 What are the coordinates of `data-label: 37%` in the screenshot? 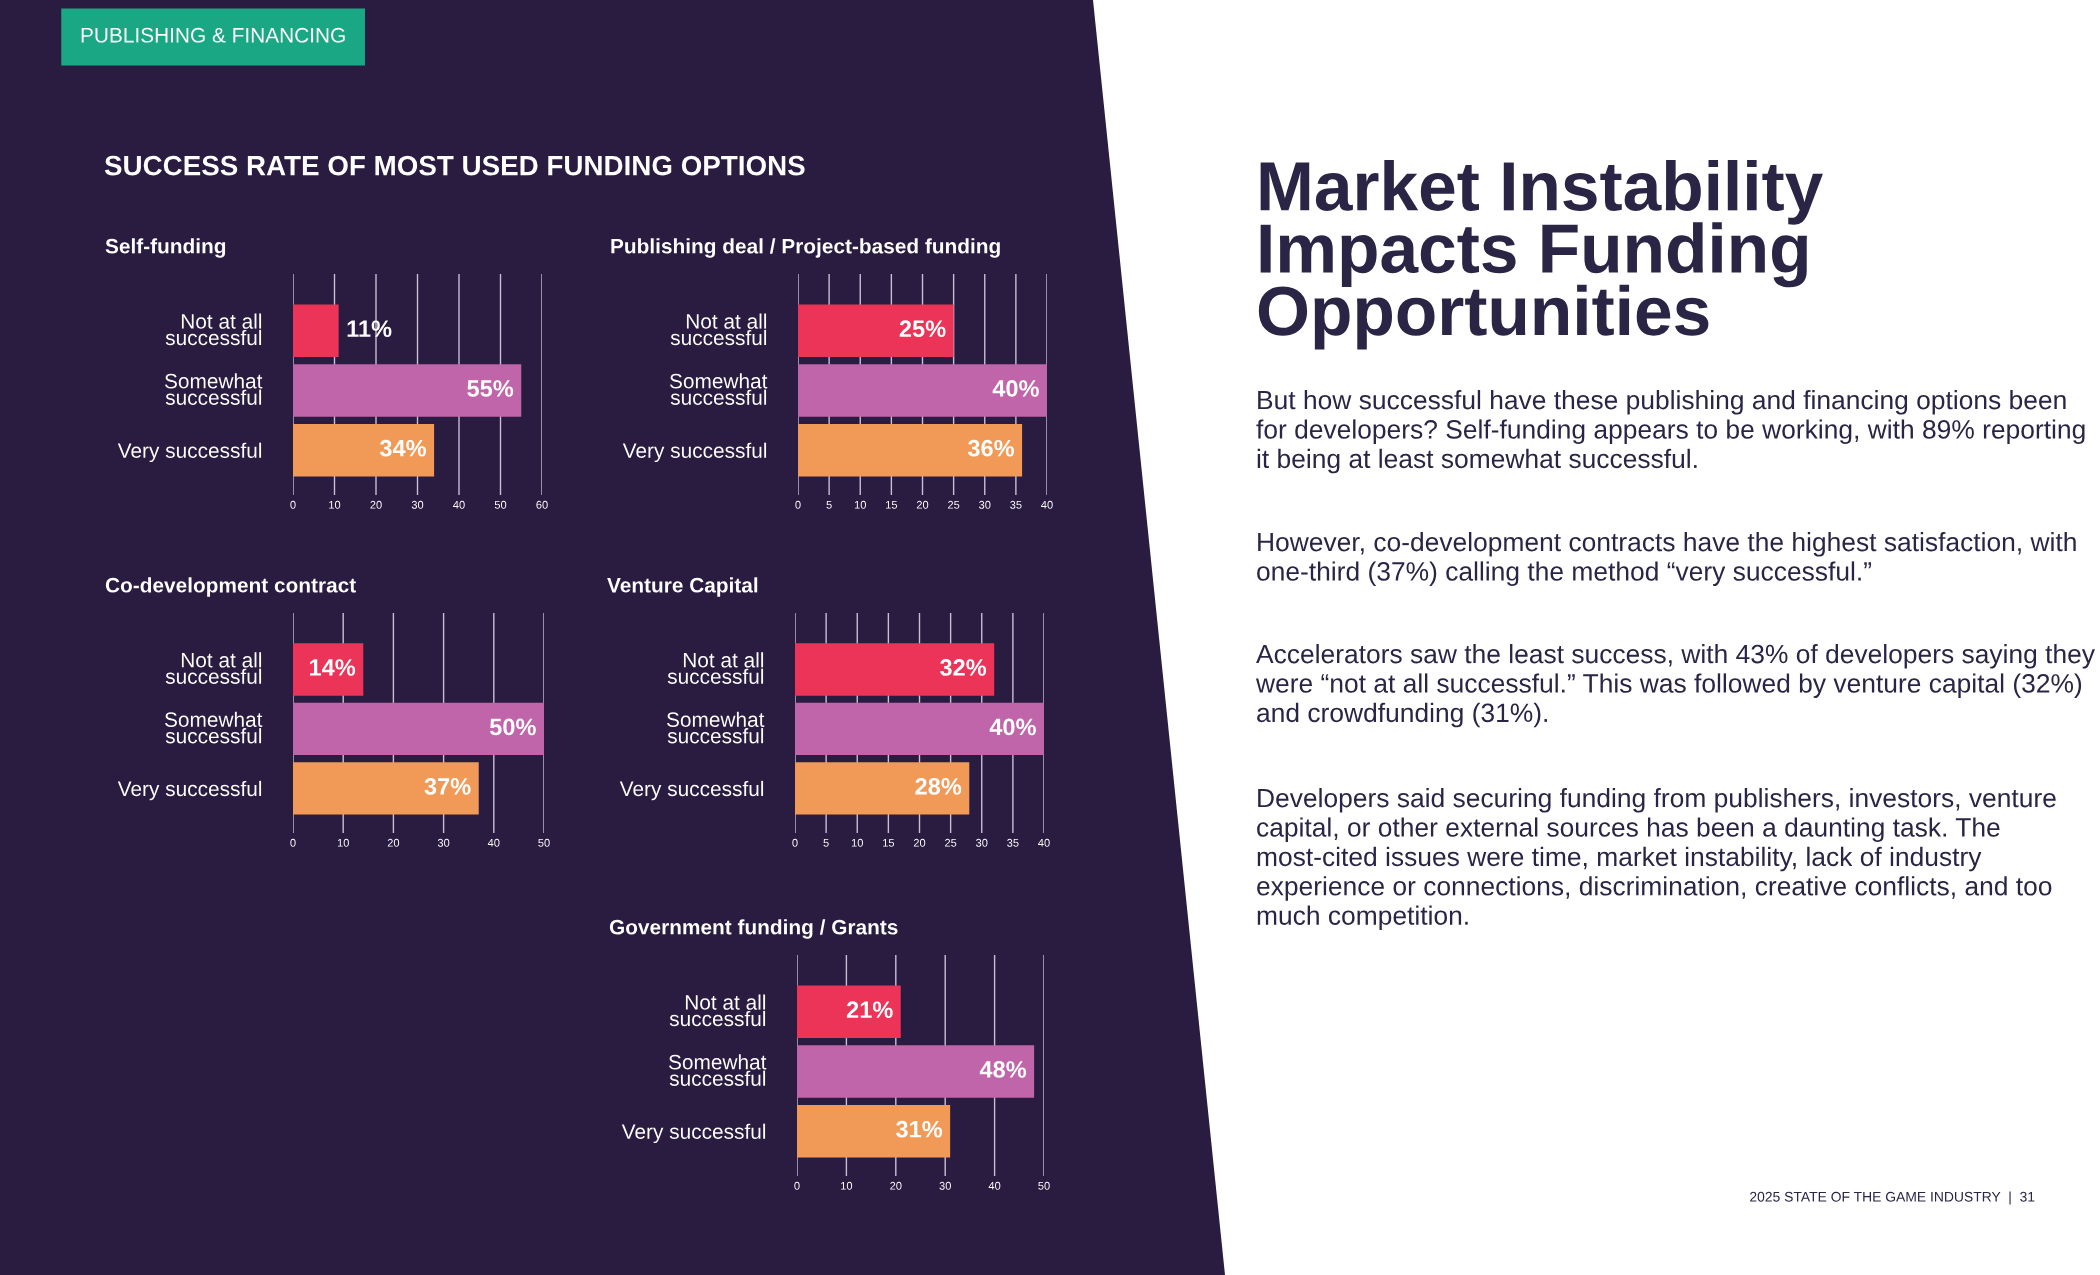 It's located at (447, 786).